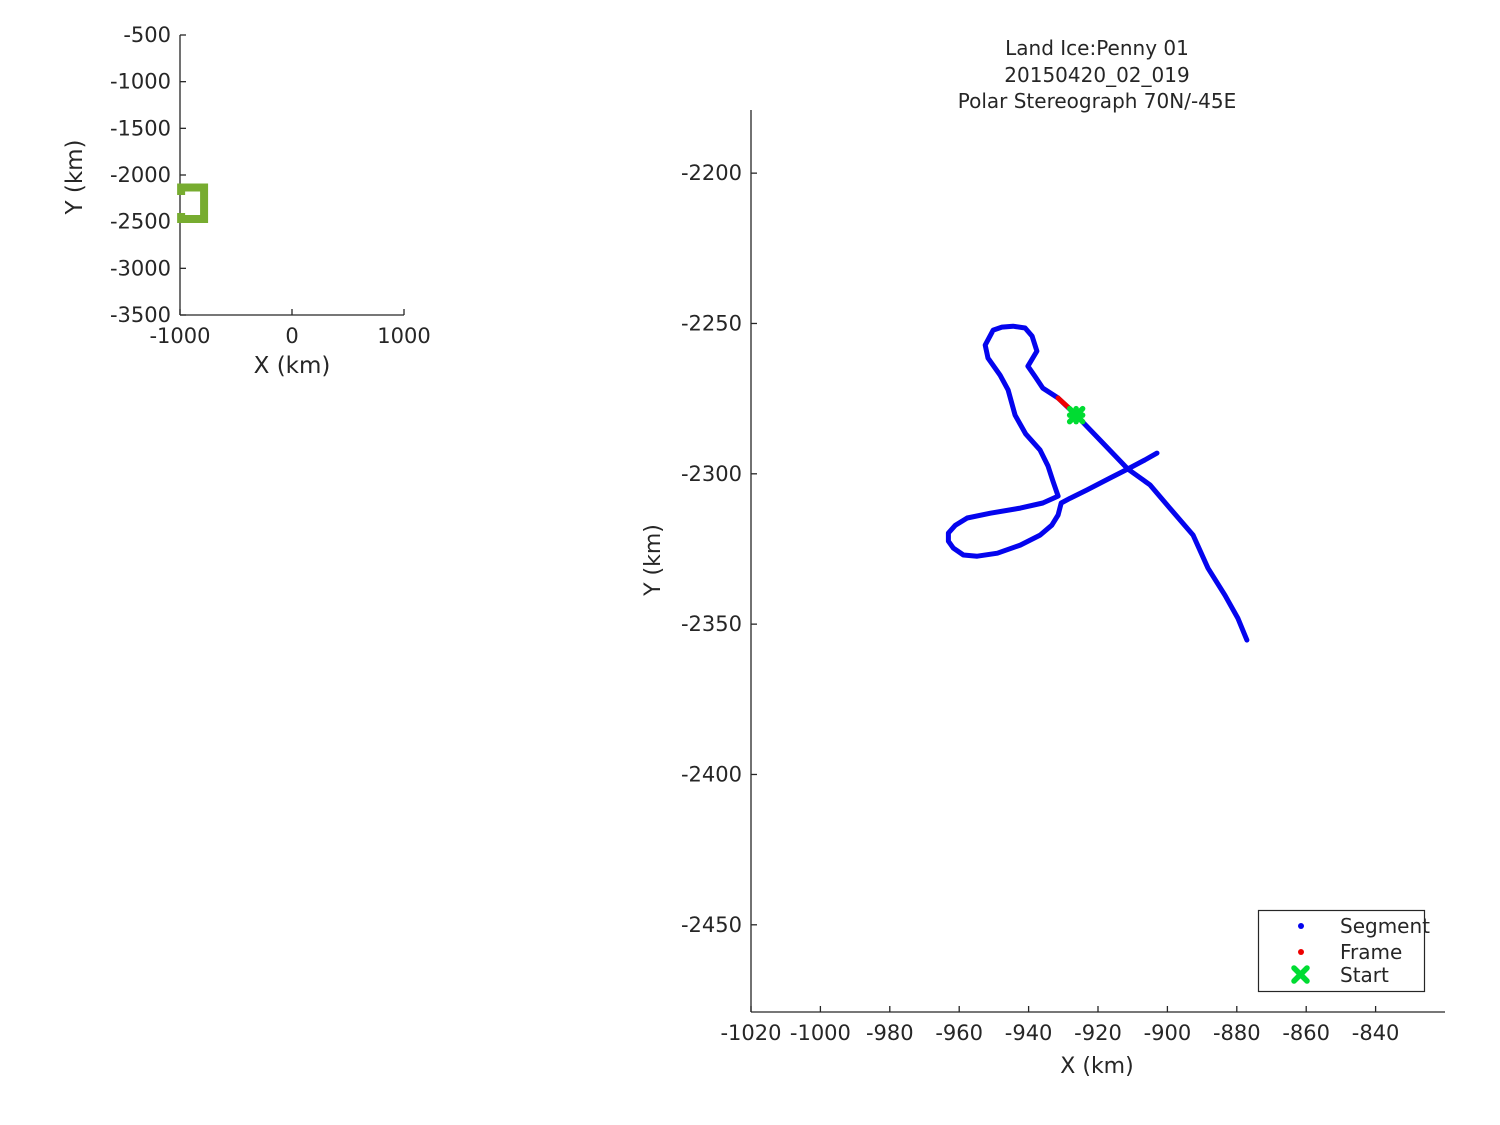  What do you see at coordinates (140, 222) in the screenshot?
I see `y-tick-label: -2500` at bounding box center [140, 222].